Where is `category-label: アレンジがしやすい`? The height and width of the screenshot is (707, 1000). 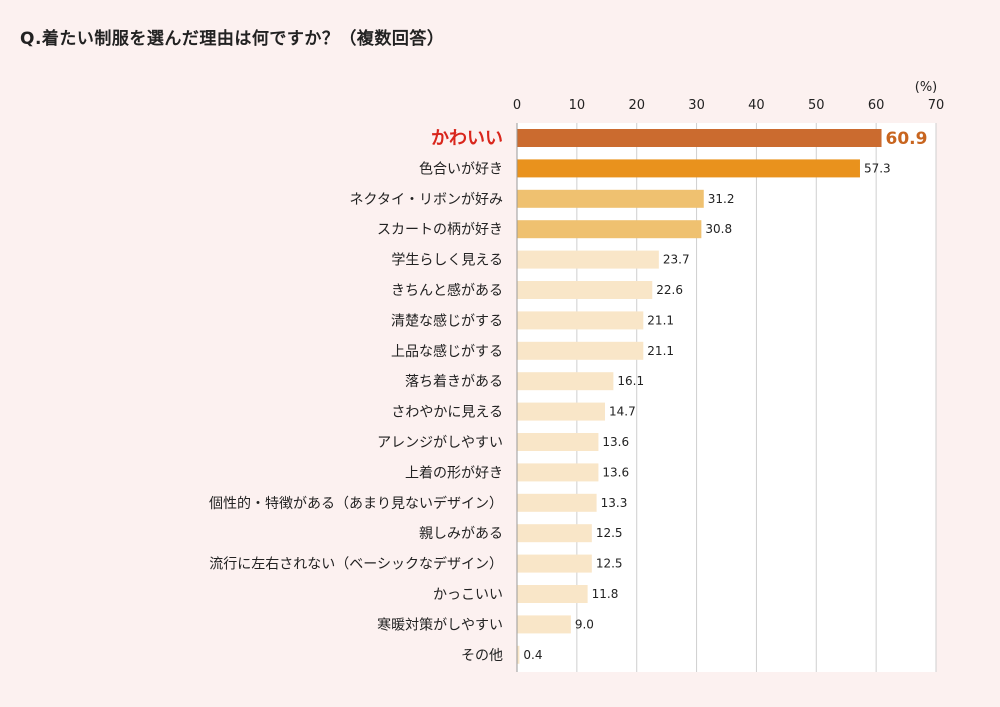 category-label: アレンジがしやすい is located at coordinates (440, 443).